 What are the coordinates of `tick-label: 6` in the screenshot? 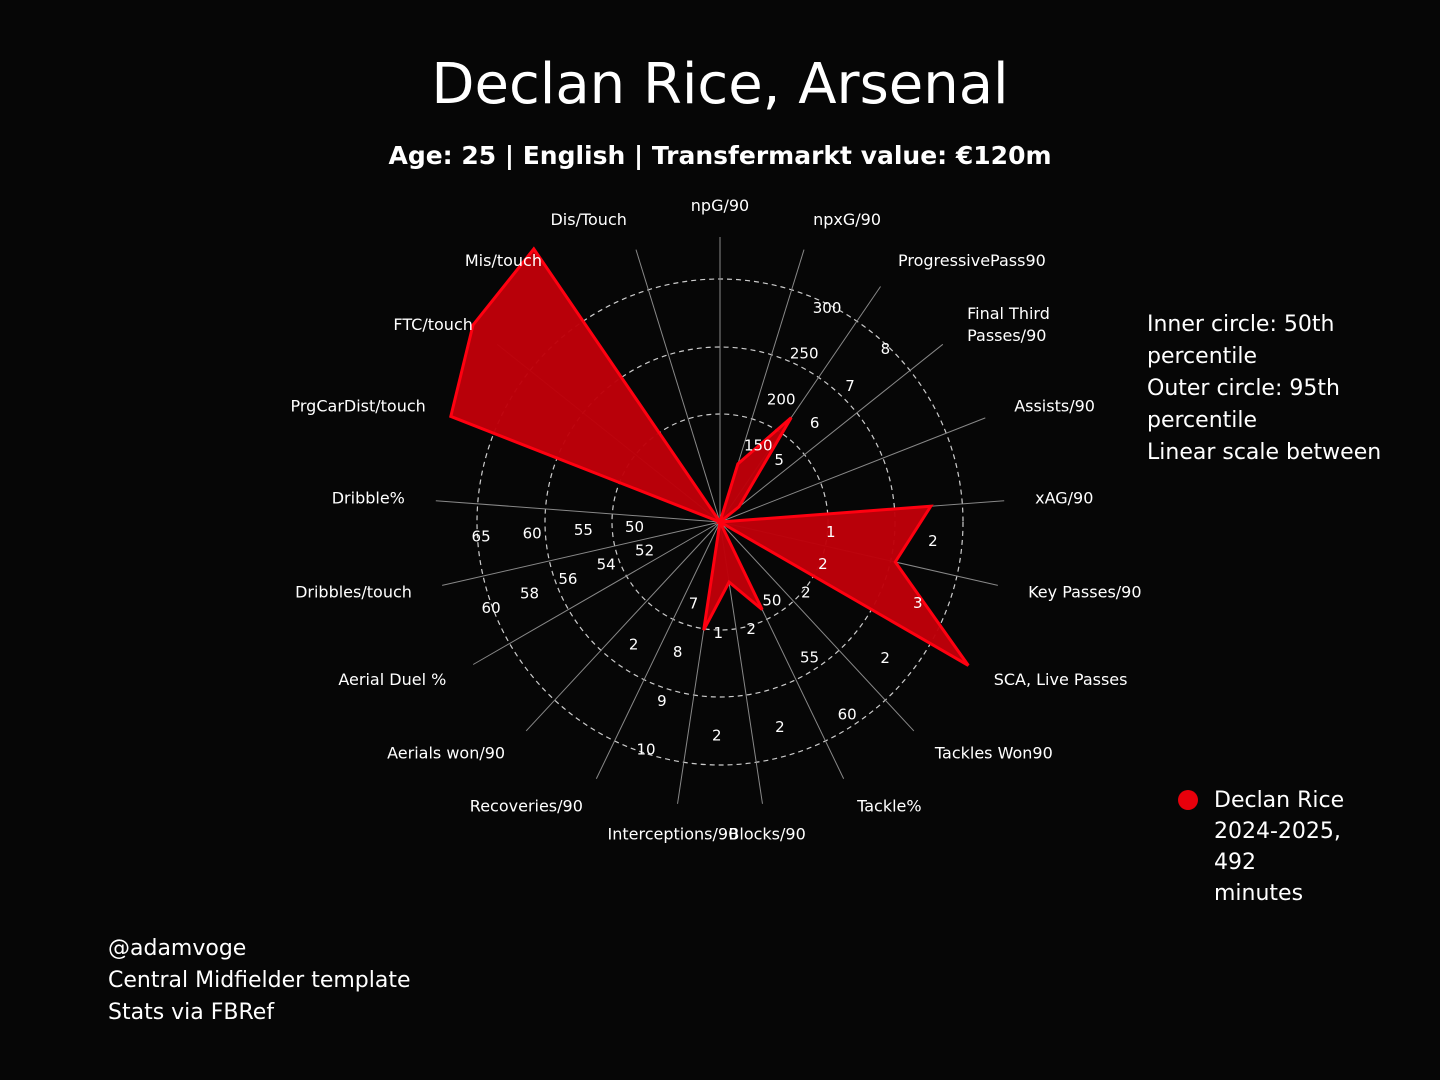 It's located at (815, 423).